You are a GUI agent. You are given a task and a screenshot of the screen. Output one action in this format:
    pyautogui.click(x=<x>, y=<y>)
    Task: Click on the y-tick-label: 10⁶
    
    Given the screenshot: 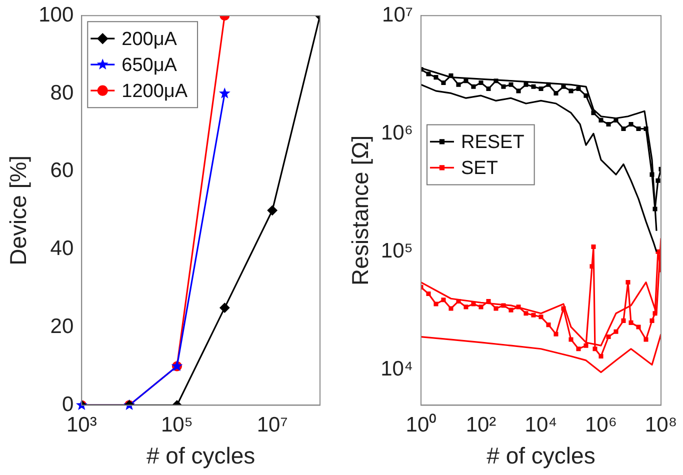 What is the action you would take?
    pyautogui.click(x=396, y=132)
    